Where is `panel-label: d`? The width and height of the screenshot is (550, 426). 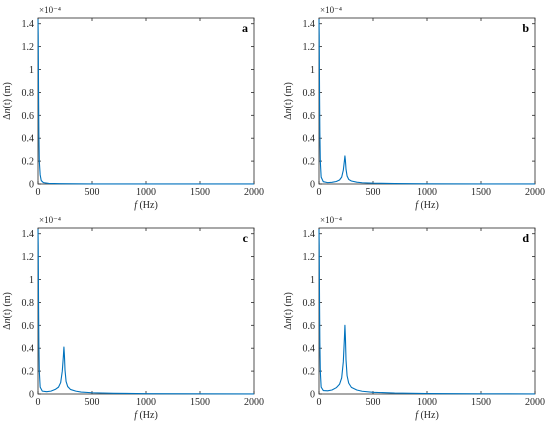
panel-label: d is located at coordinates (525, 238).